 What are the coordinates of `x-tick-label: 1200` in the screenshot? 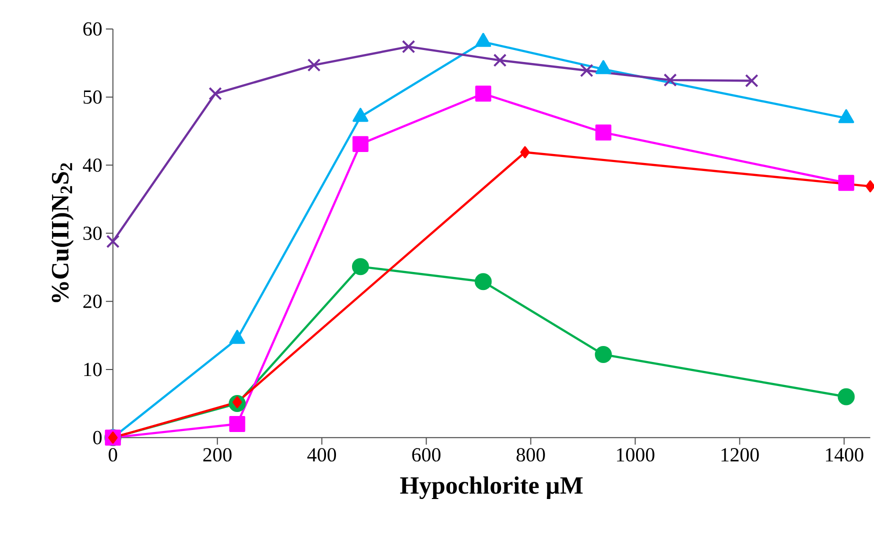 It's located at (740, 455).